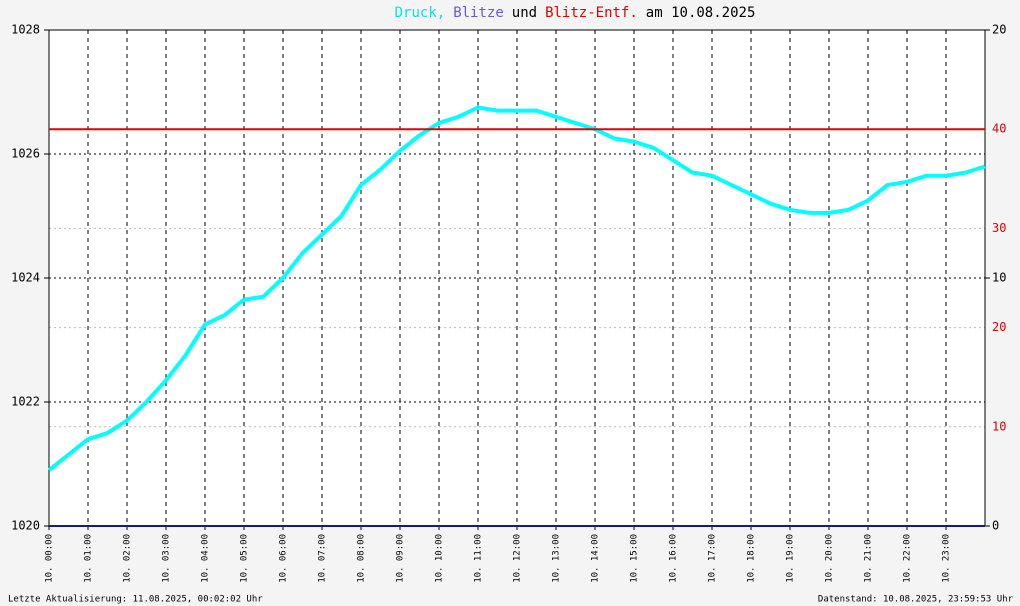 The image size is (1020, 606). I want to click on title-part: und, so click(524, 13).